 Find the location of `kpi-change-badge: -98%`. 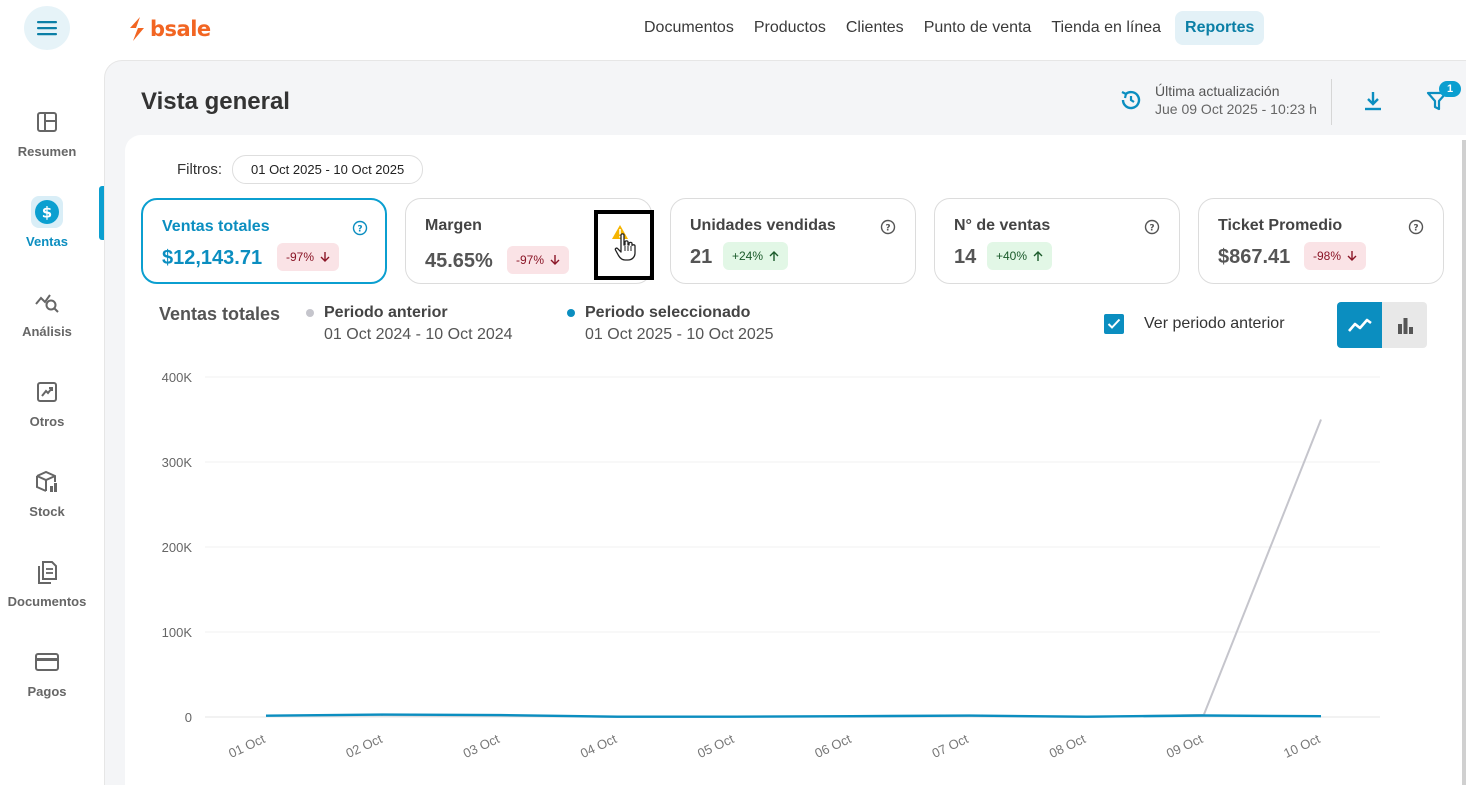

kpi-change-badge: -98% is located at coordinates (1335, 256).